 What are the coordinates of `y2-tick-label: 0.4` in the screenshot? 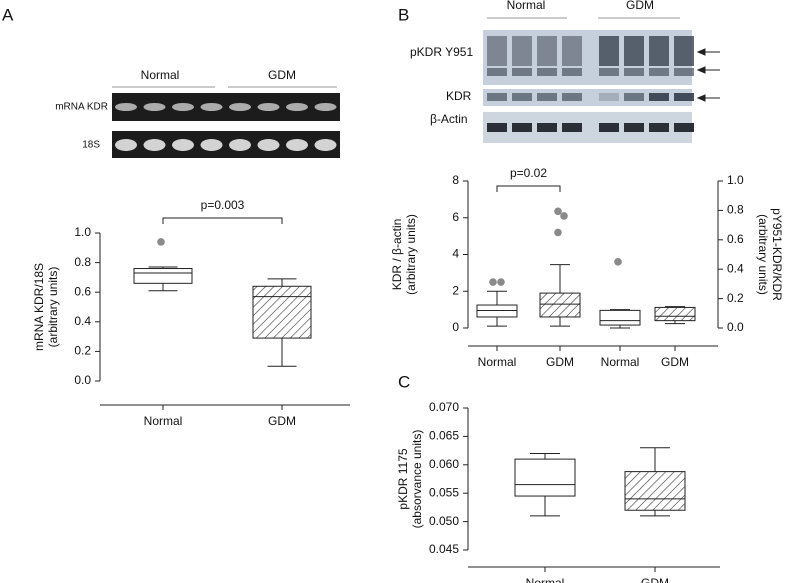 It's located at (735, 268).